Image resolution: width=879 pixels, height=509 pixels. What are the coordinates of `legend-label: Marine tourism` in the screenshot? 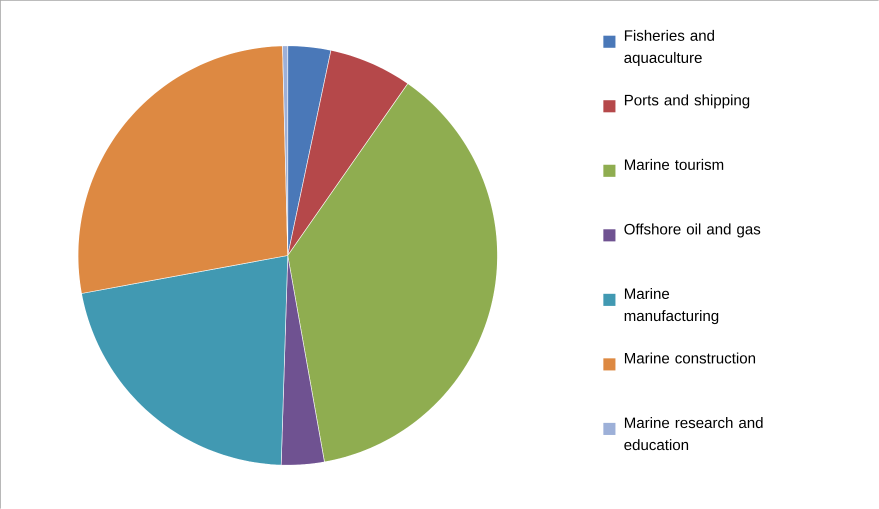 It's located at (674, 164).